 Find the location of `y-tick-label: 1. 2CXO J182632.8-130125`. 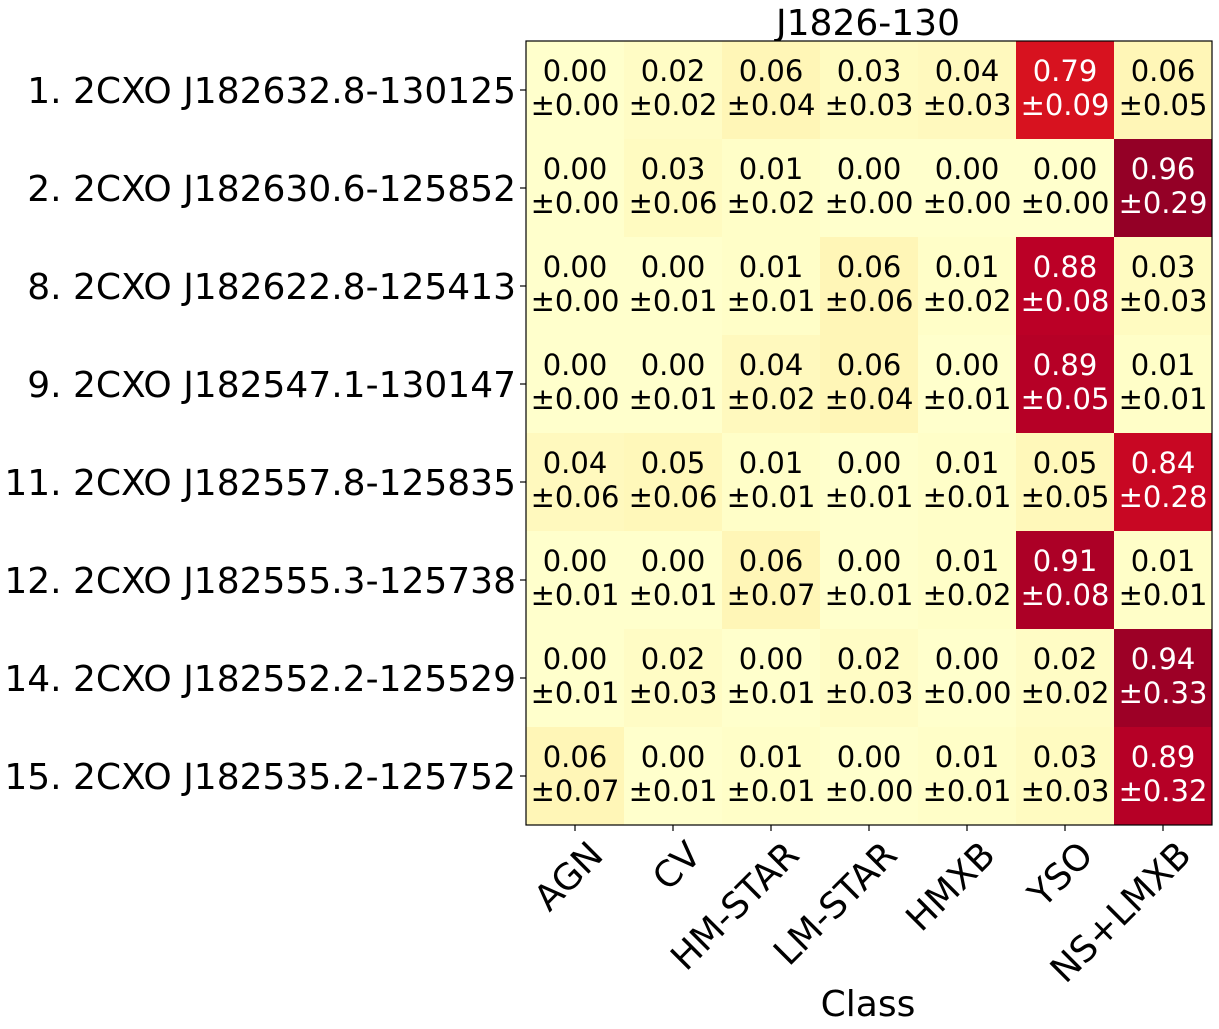

y-tick-label: 1. 2CXO J182632.8-130125 is located at coordinates (271, 91).